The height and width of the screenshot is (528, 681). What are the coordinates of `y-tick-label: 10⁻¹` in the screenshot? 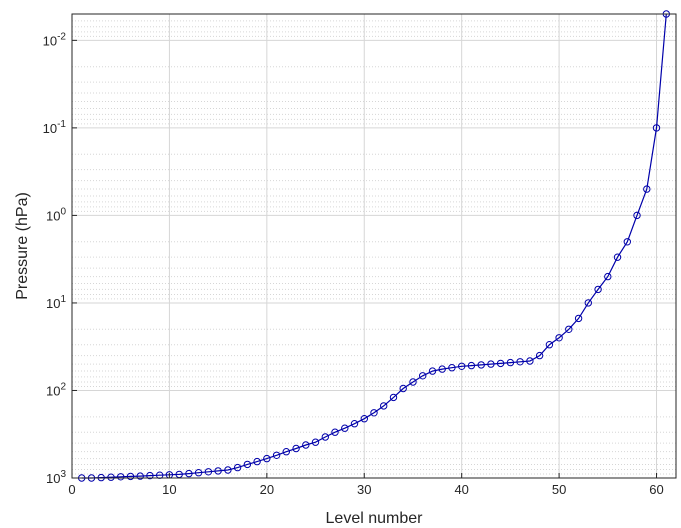 It's located at (55, 127).